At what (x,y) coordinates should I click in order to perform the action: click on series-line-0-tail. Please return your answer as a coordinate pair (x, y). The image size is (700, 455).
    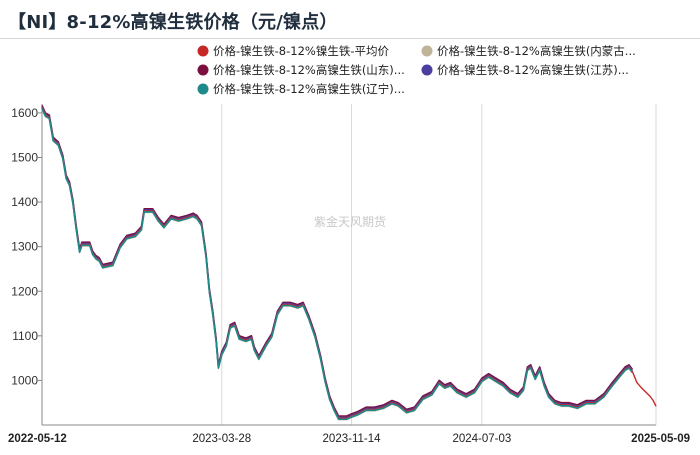
    Looking at the image, I should click on (644, 389).